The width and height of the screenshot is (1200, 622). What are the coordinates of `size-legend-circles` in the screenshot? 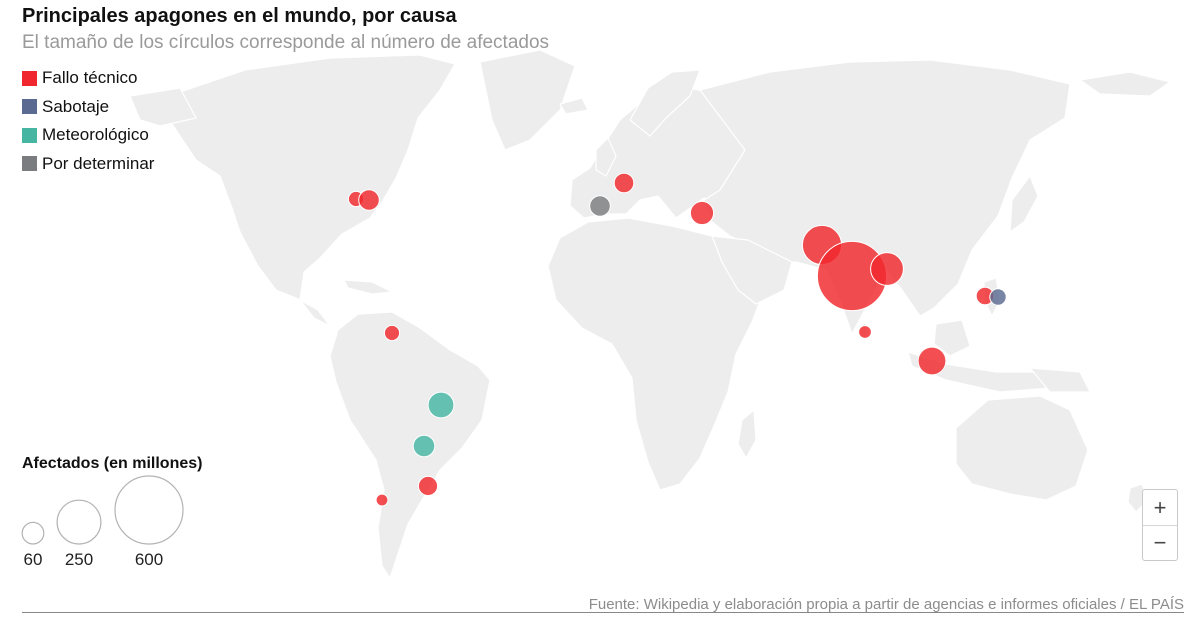 It's located at (102, 510).